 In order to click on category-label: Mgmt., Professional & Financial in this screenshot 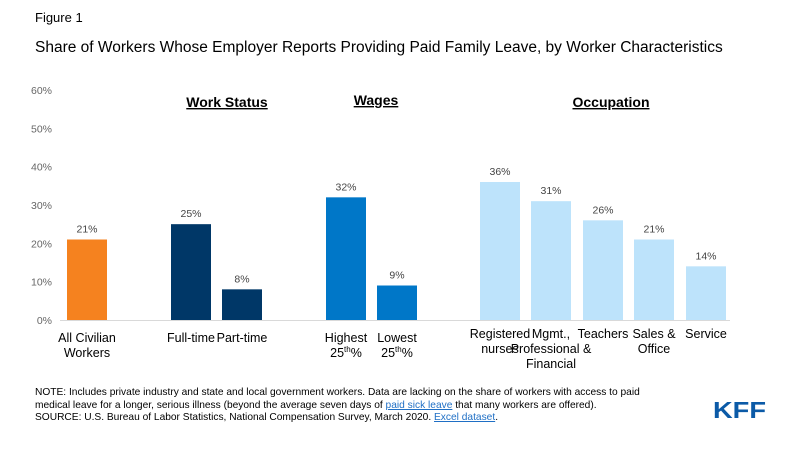, I will do `click(551, 349)`.